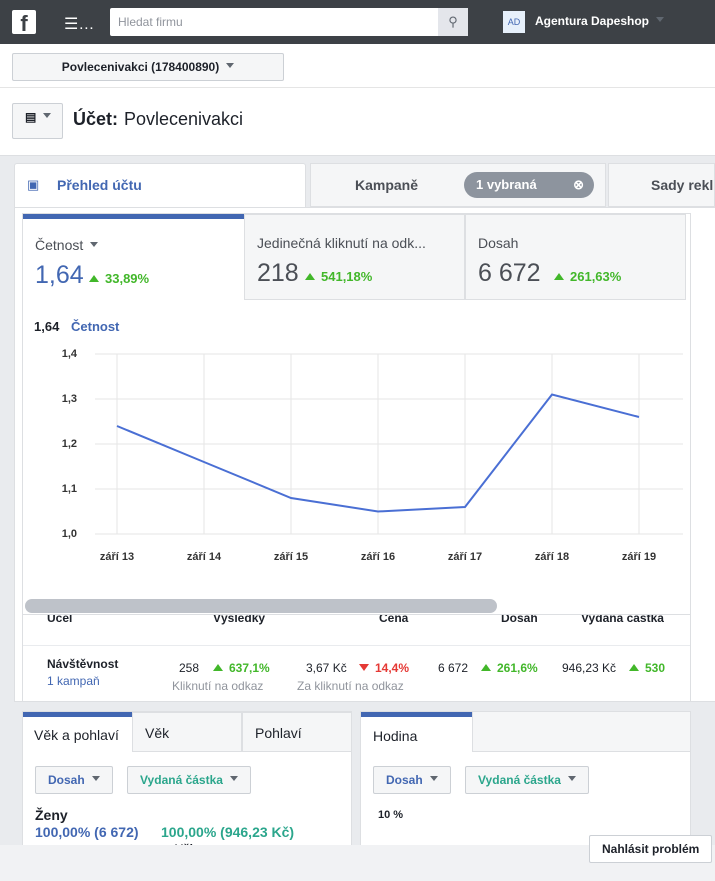 The height and width of the screenshot is (881, 715). I want to click on tab: Pohlaví, so click(296, 732).